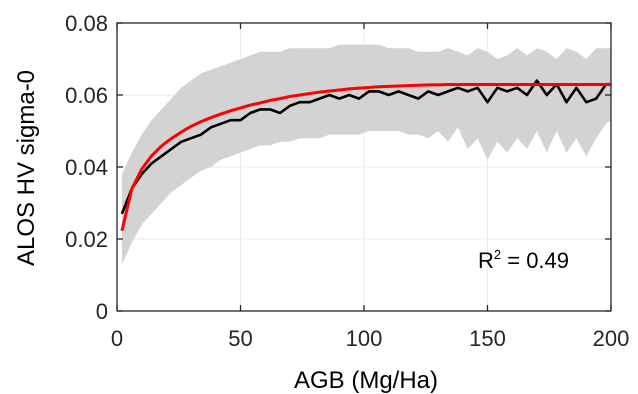 Image resolution: width=638 pixels, height=394 pixels. I want to click on y-tick-label: 0, so click(102, 311).